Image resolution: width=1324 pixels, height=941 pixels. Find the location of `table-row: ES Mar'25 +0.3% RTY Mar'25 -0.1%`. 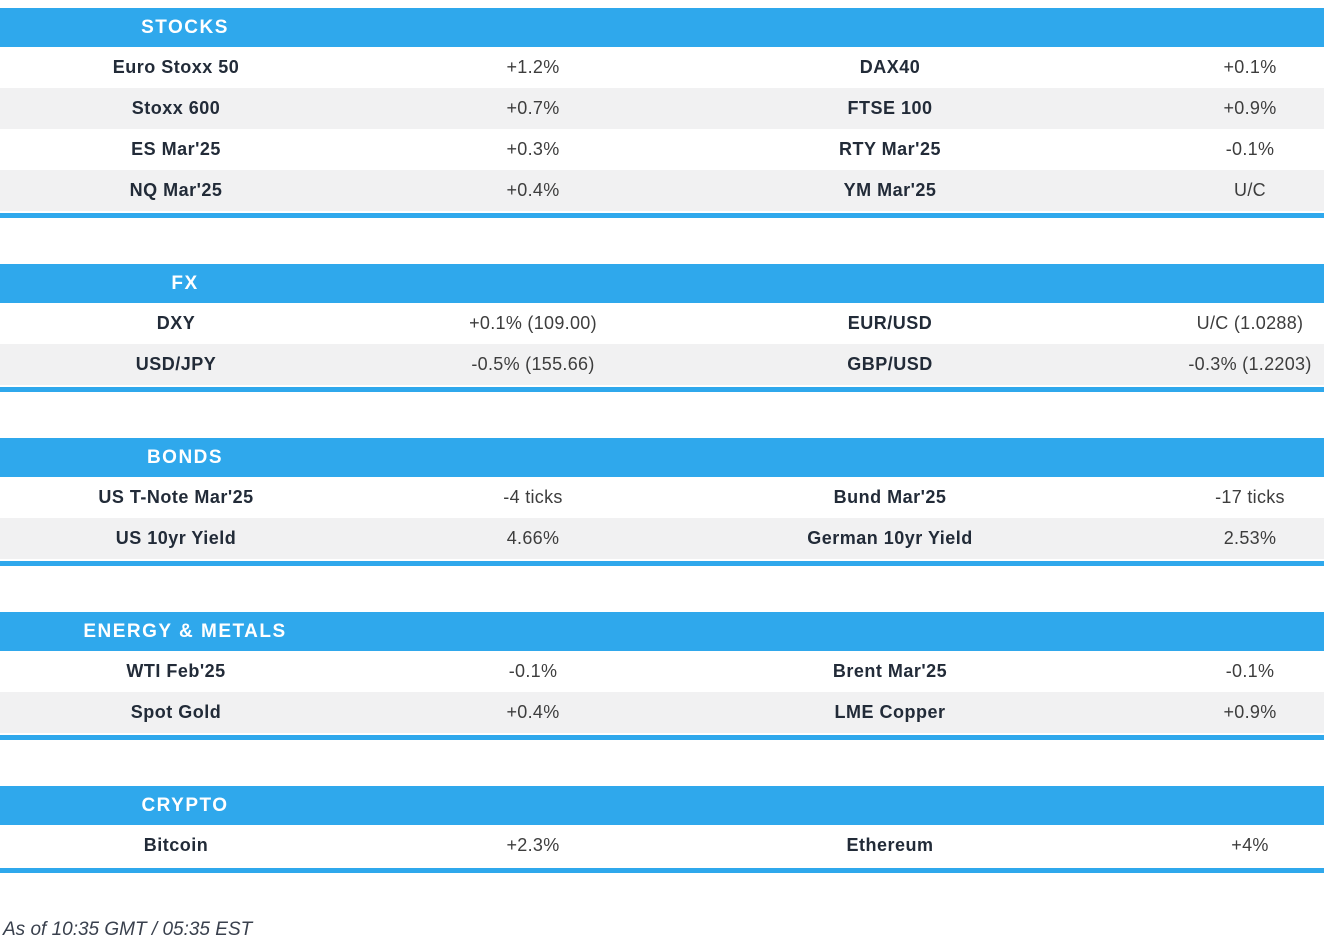

table-row: ES Mar'25 +0.3% RTY Mar'25 -0.1% is located at coordinates (662, 149).